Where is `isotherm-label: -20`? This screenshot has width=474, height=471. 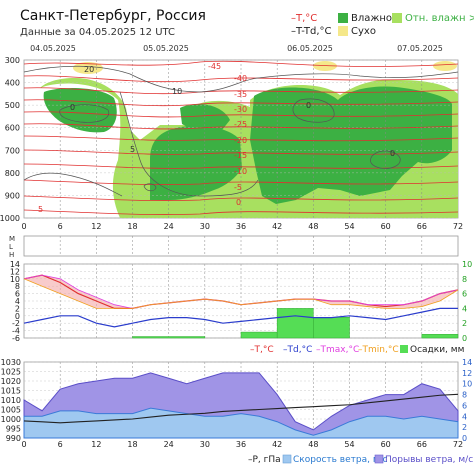
isotherm-label: -20 is located at coordinates (240, 140).